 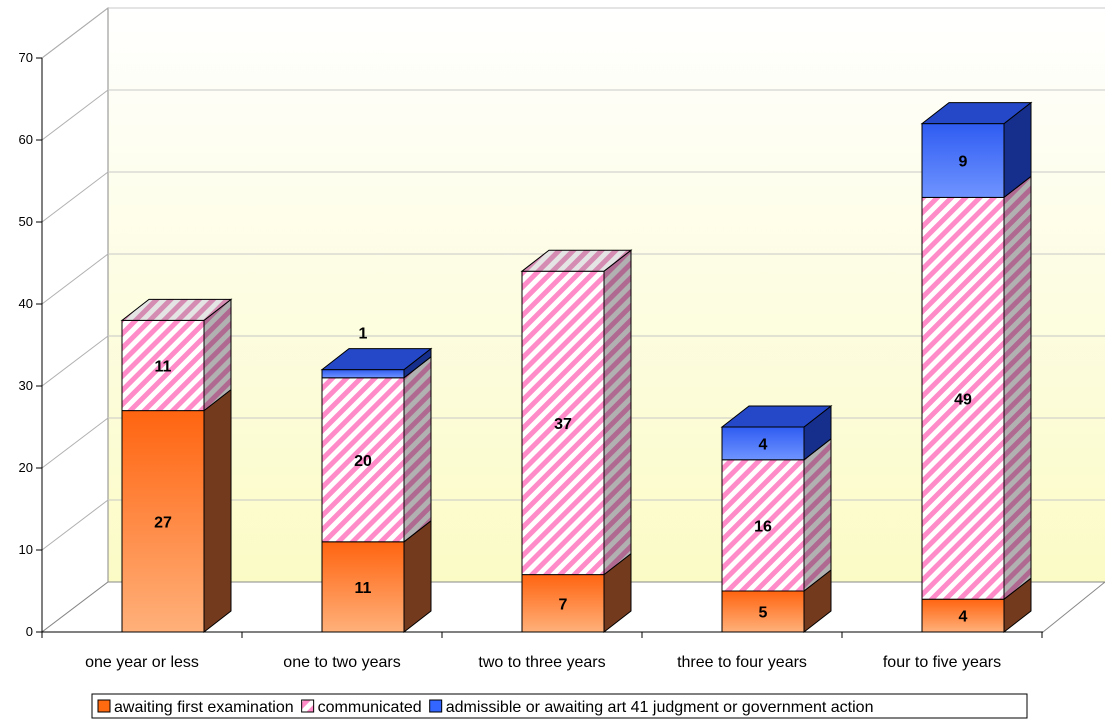 I want to click on bar-awaiting-first-examination-one-to-two-years, so click(x=363, y=587).